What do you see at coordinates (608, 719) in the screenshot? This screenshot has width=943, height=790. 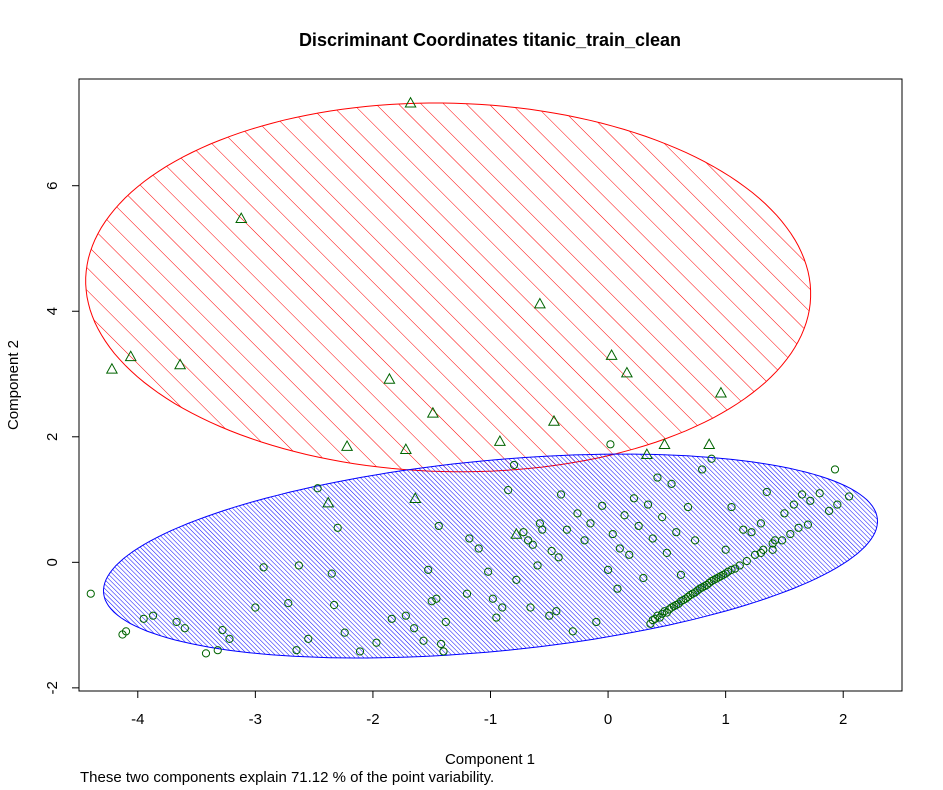 I see `x-tick-label: 0` at bounding box center [608, 719].